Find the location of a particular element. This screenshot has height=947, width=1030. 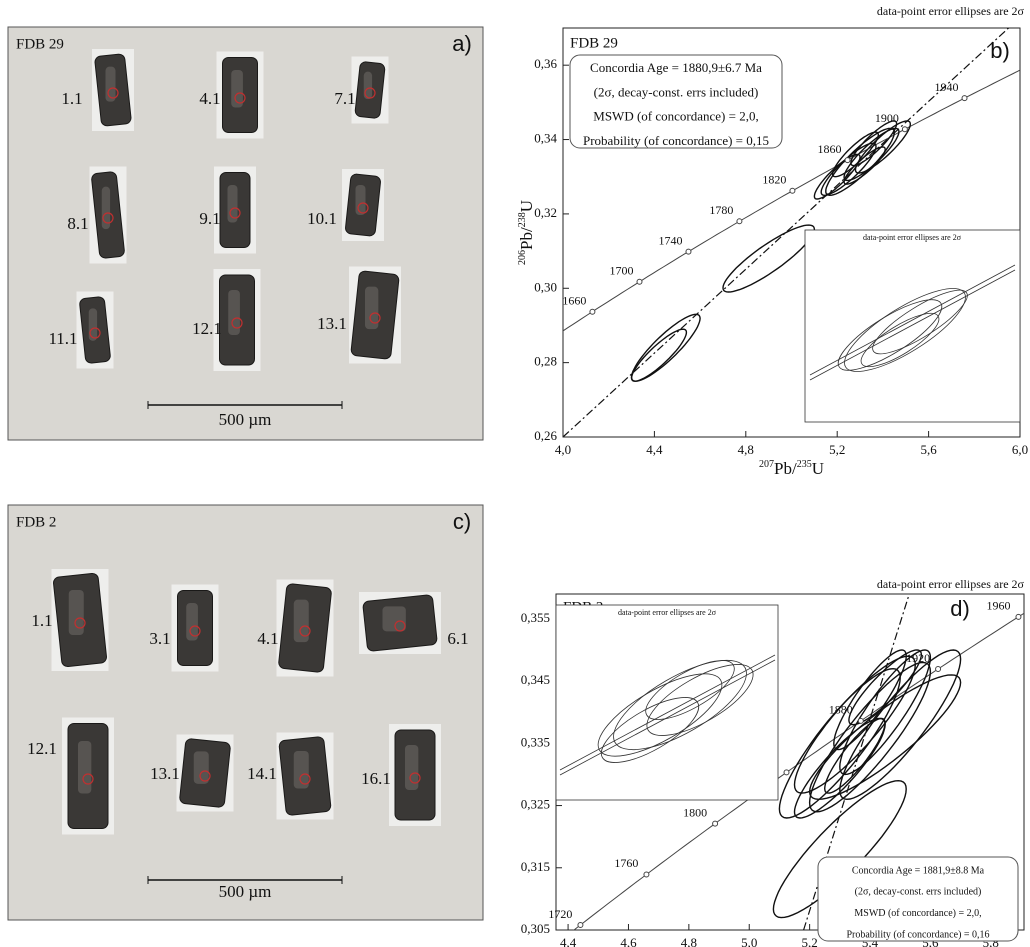

age-box-line: Concordia Age = 1880,9±6.7 Ma is located at coordinates (676, 67).